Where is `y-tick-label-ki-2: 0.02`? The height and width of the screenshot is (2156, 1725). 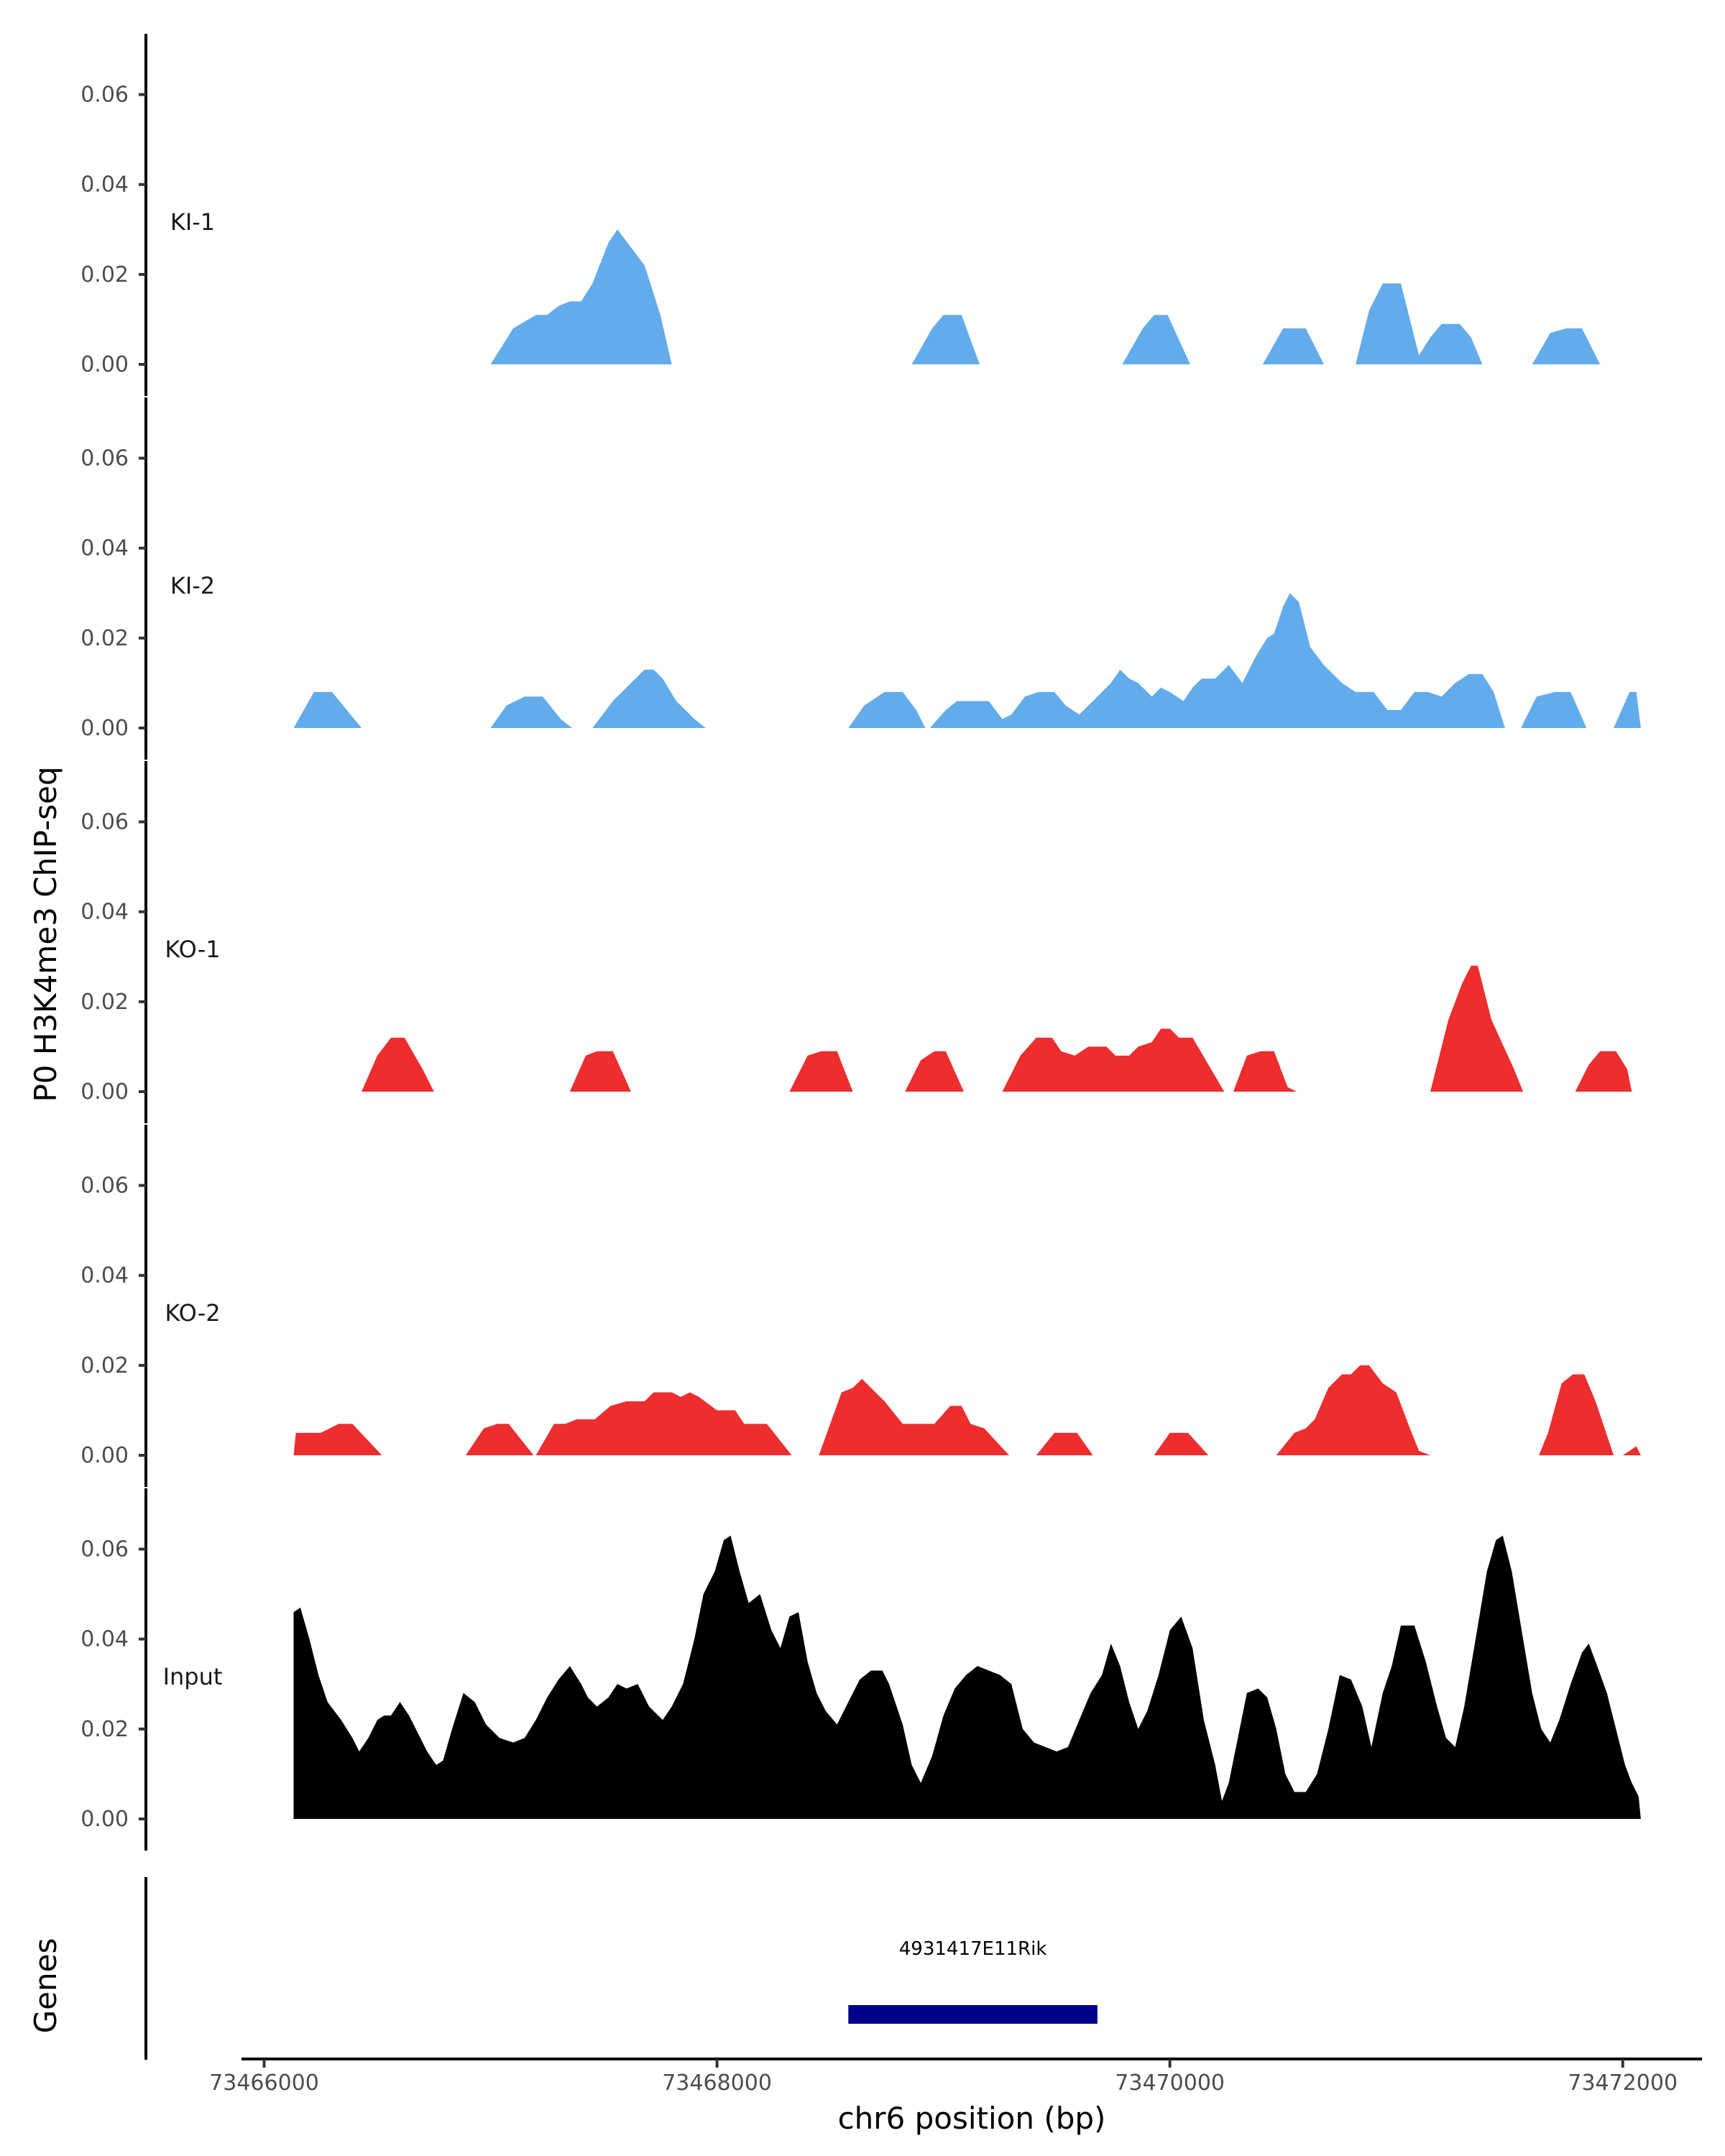
y-tick-label-ki-2: 0.02 is located at coordinates (104, 638).